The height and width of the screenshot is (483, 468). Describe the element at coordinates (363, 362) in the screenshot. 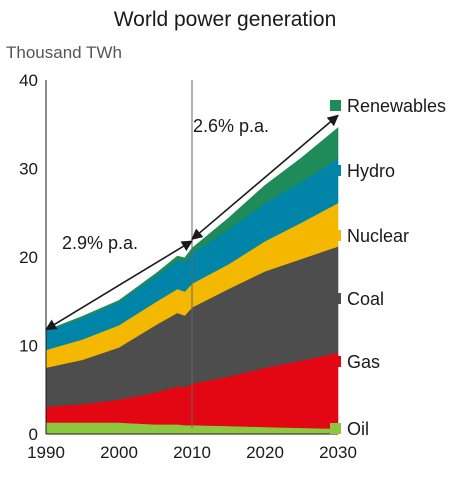

I see `legend-label: Gas` at that location.